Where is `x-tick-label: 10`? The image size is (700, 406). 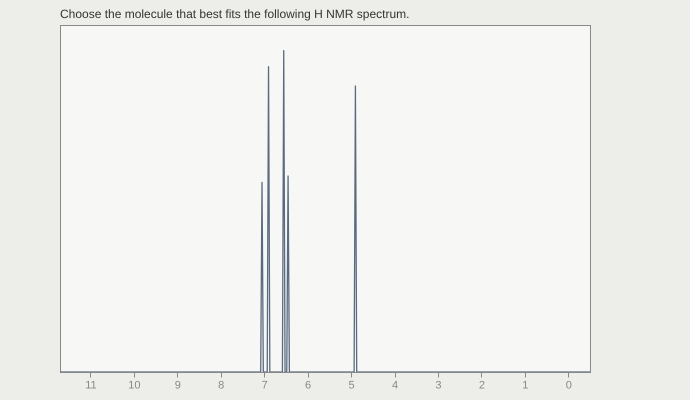 x-tick-label: 10 is located at coordinates (134, 386).